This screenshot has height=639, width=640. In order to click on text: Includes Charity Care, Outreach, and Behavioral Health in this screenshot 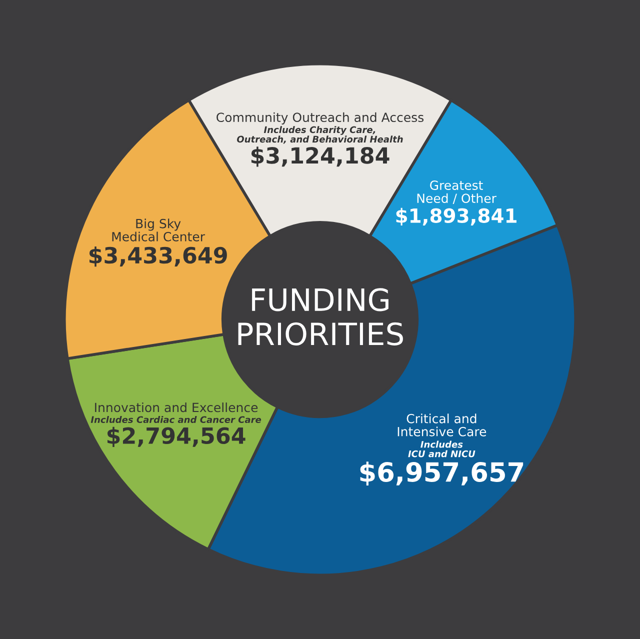, I will do `click(320, 135)`.